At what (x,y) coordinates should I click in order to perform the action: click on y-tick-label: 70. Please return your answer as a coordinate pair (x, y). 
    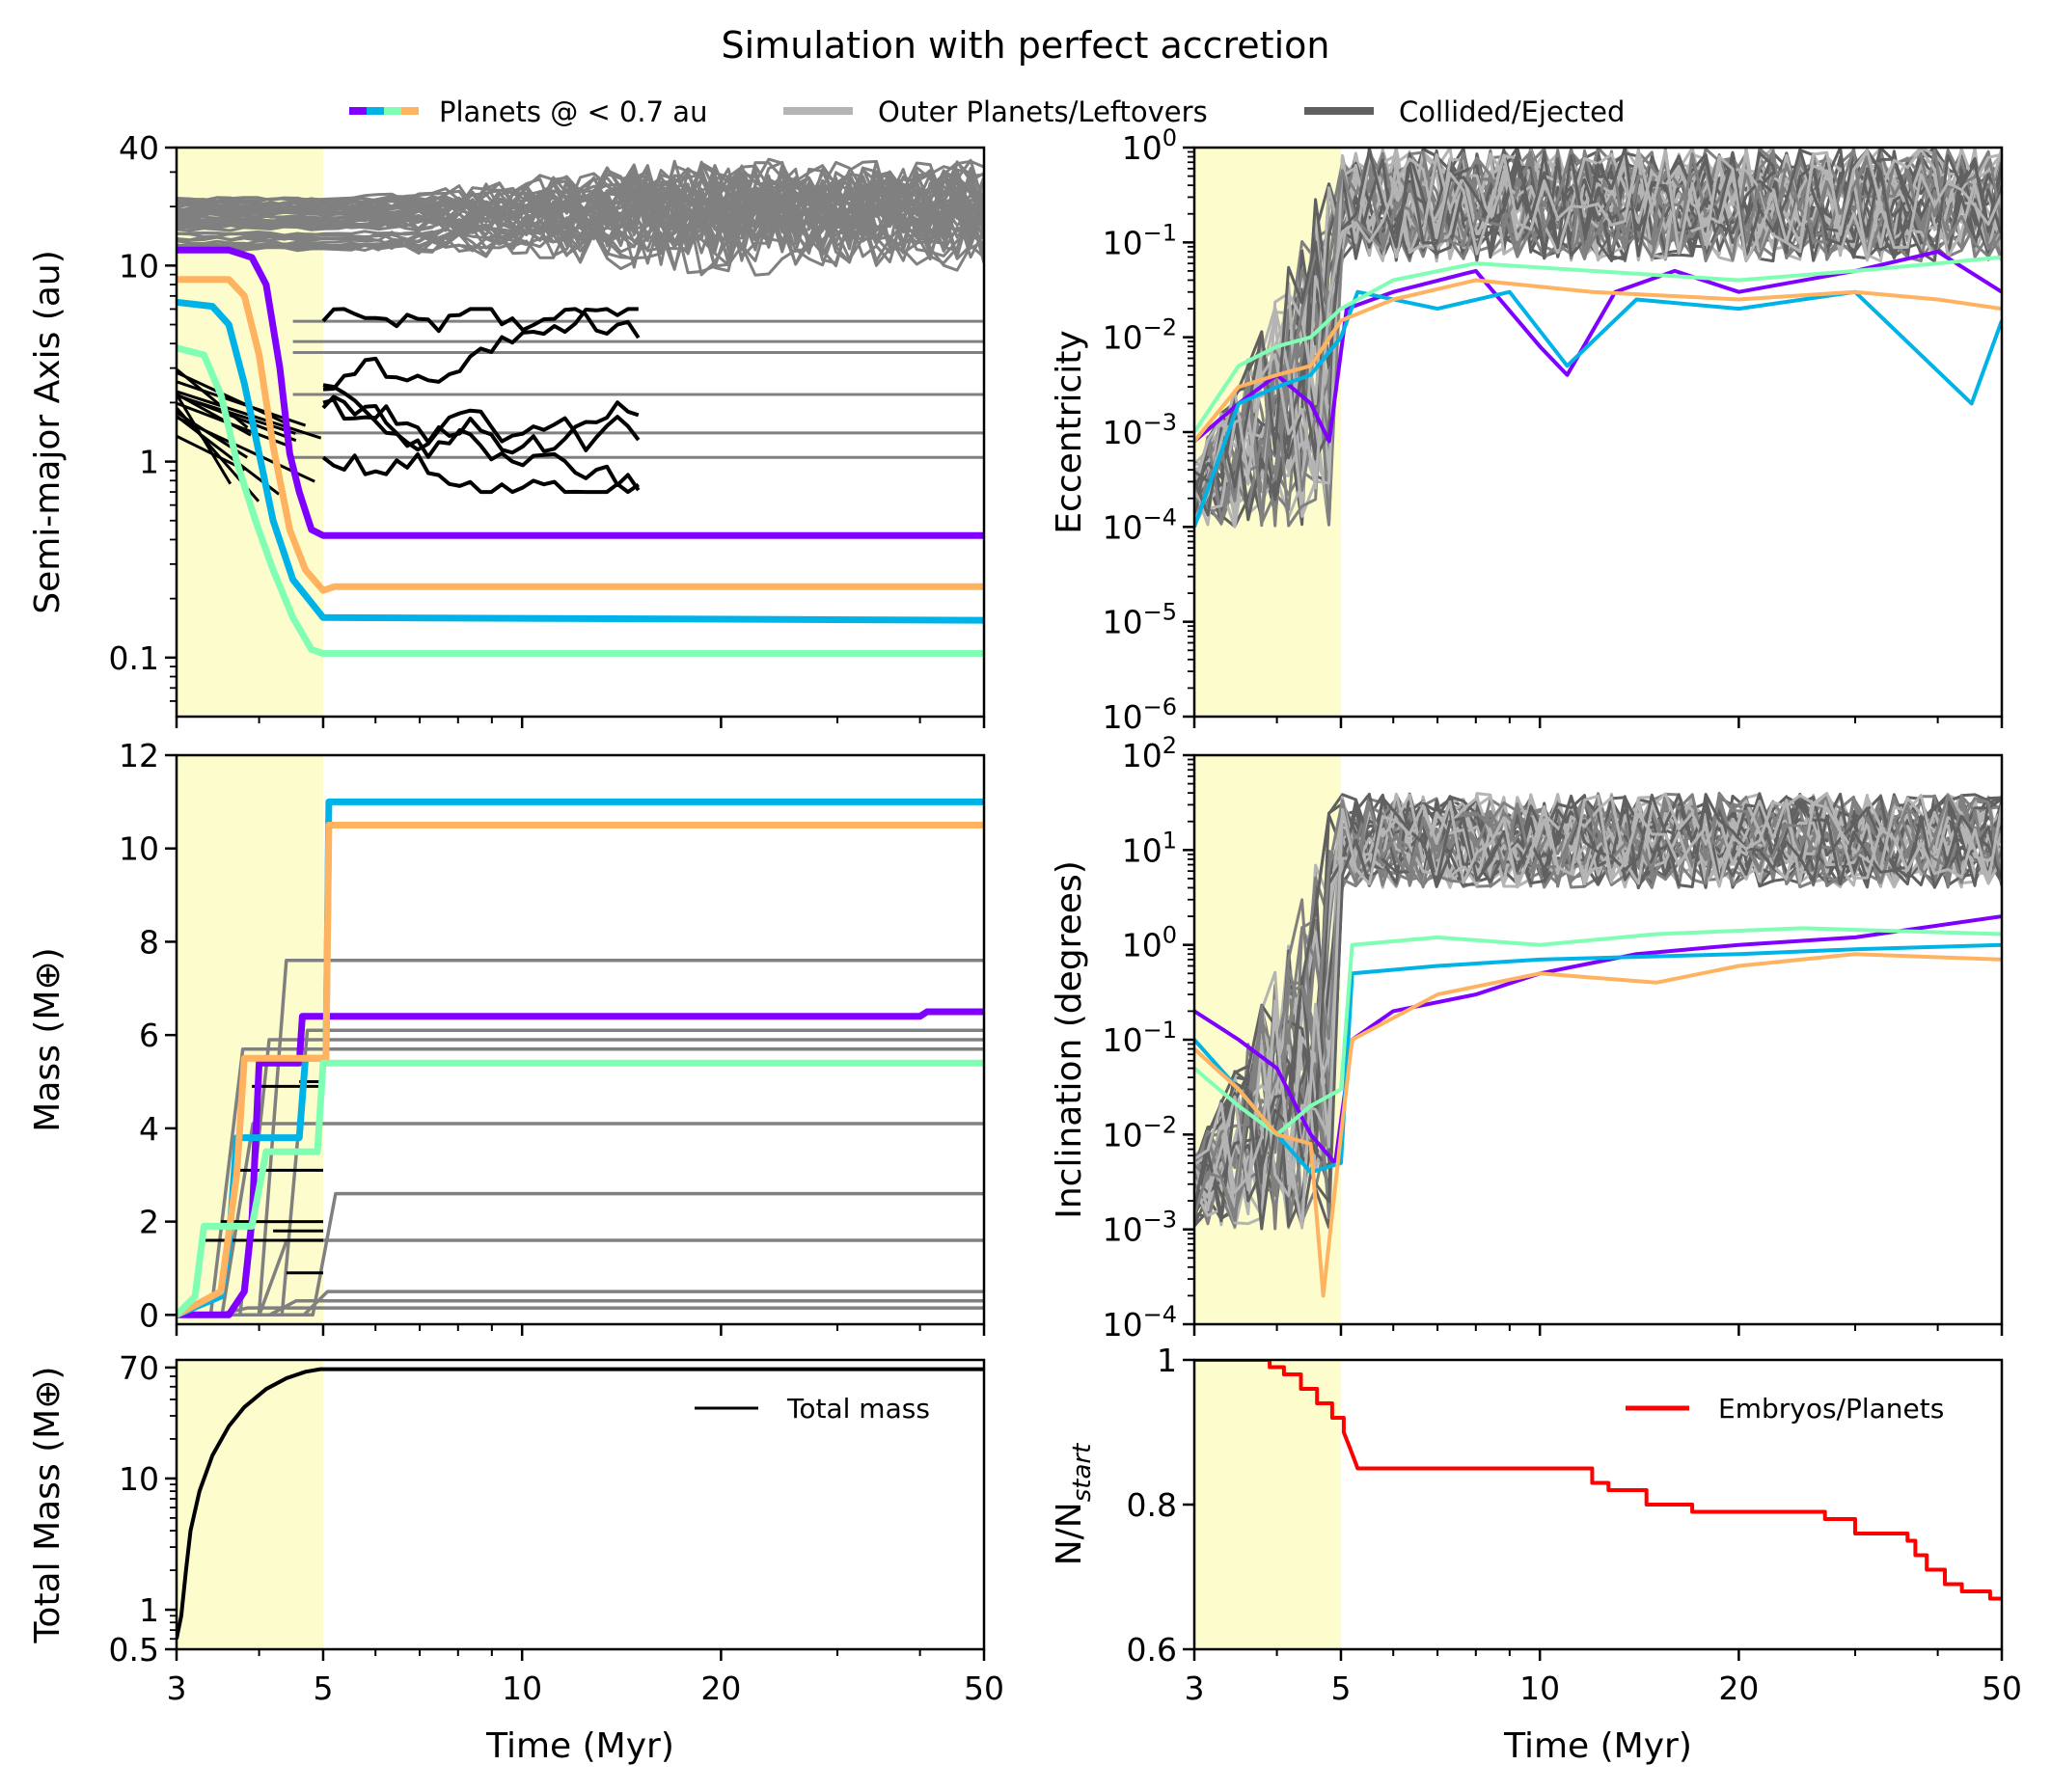
    Looking at the image, I should click on (139, 1368).